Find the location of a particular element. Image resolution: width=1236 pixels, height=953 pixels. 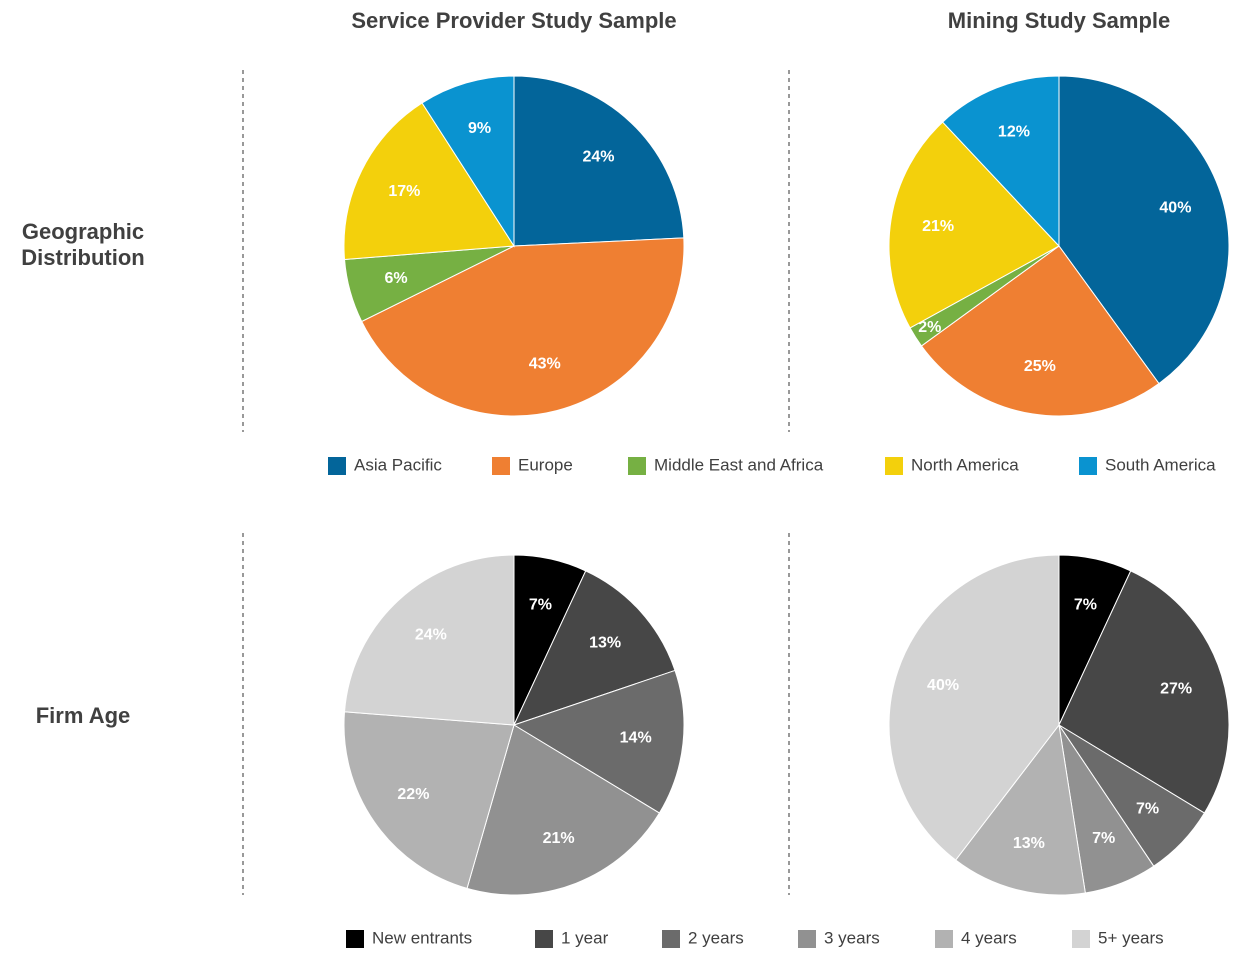

legend-label: 5+ years is located at coordinates (1131, 937).